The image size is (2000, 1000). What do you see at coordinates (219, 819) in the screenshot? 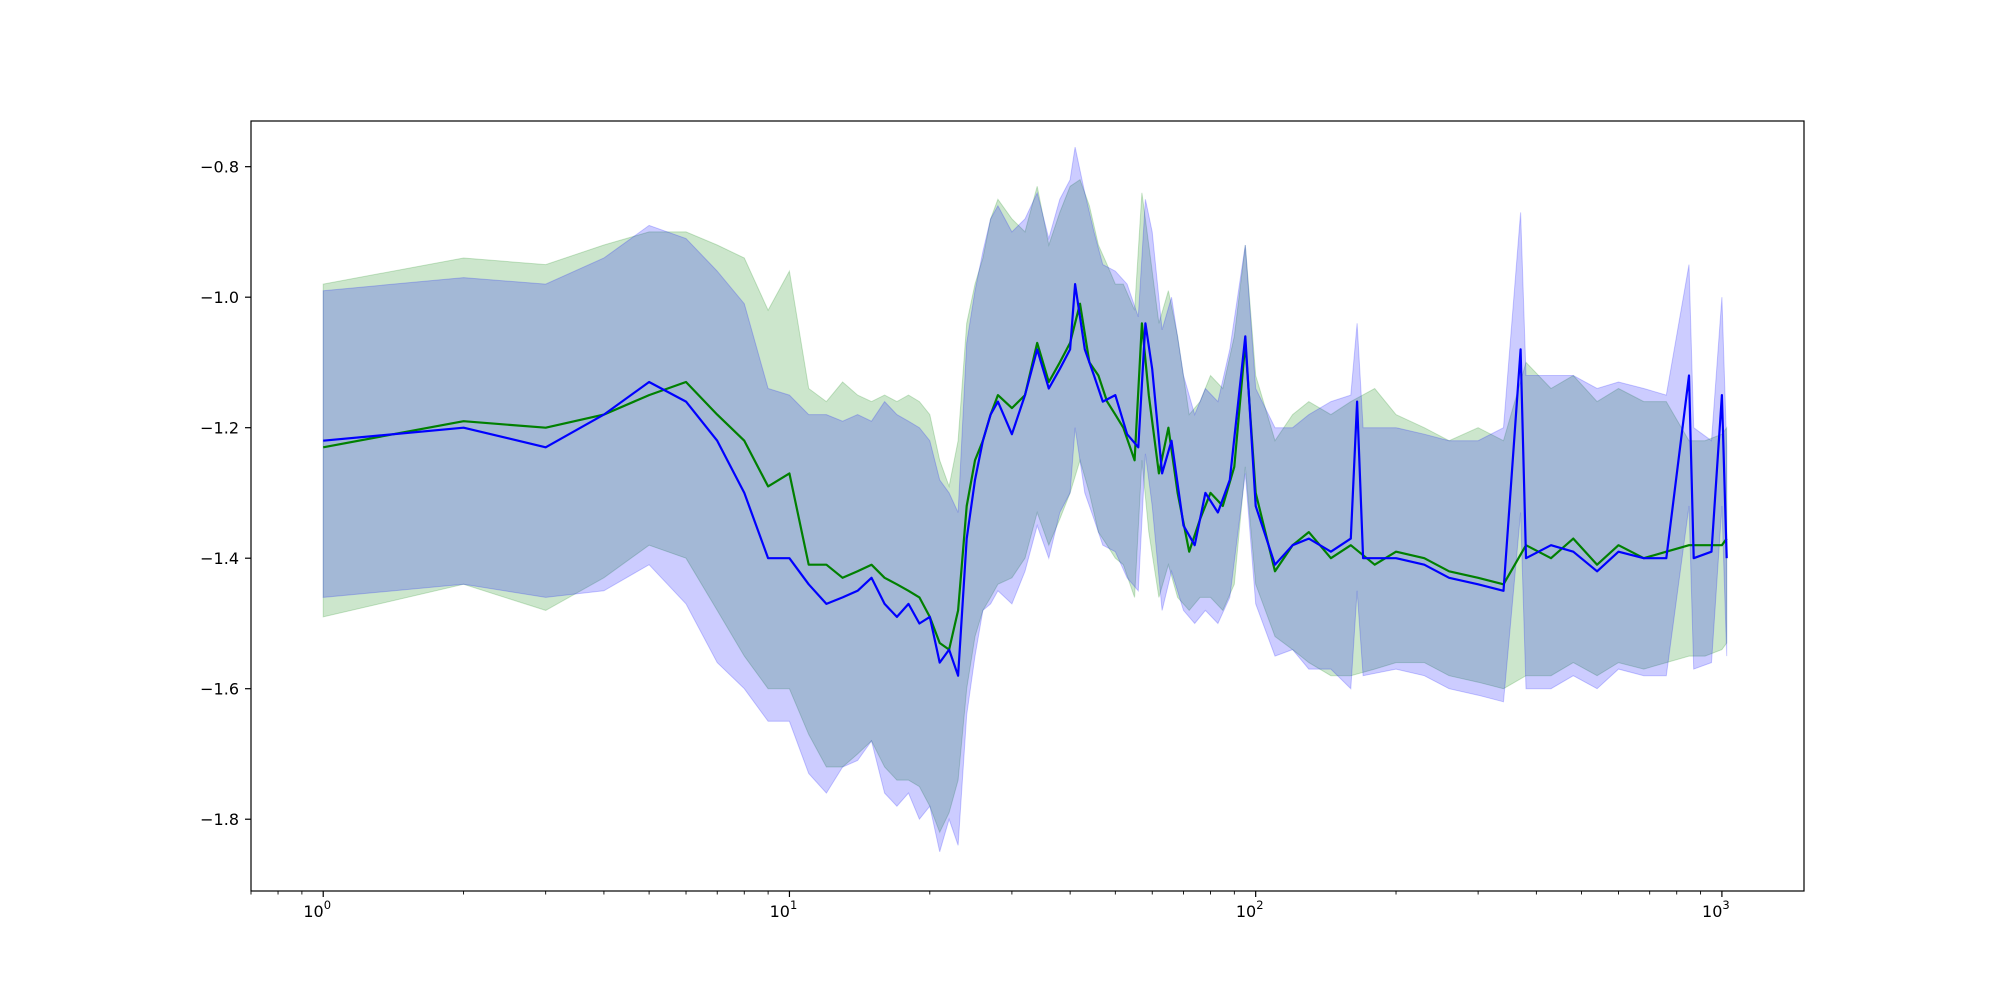
I see `y-tick-label: −1.8` at bounding box center [219, 819].